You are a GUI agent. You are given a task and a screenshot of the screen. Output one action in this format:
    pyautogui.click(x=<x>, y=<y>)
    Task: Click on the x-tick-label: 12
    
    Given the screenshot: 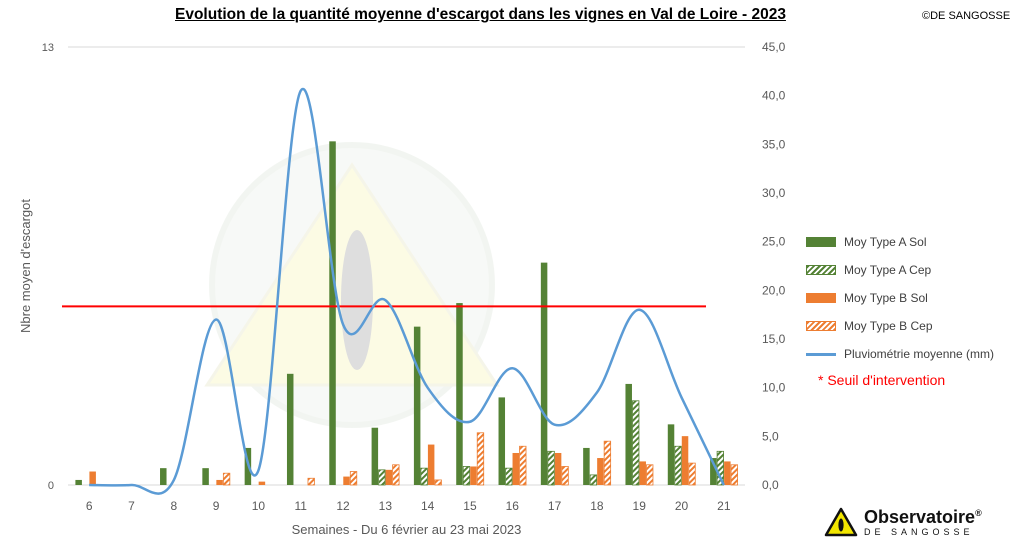 What is the action you would take?
    pyautogui.click(x=343, y=506)
    